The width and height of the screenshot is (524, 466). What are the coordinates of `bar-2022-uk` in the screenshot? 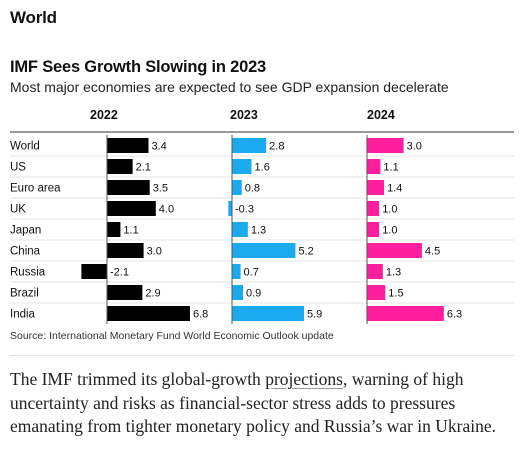 It's located at (131, 208).